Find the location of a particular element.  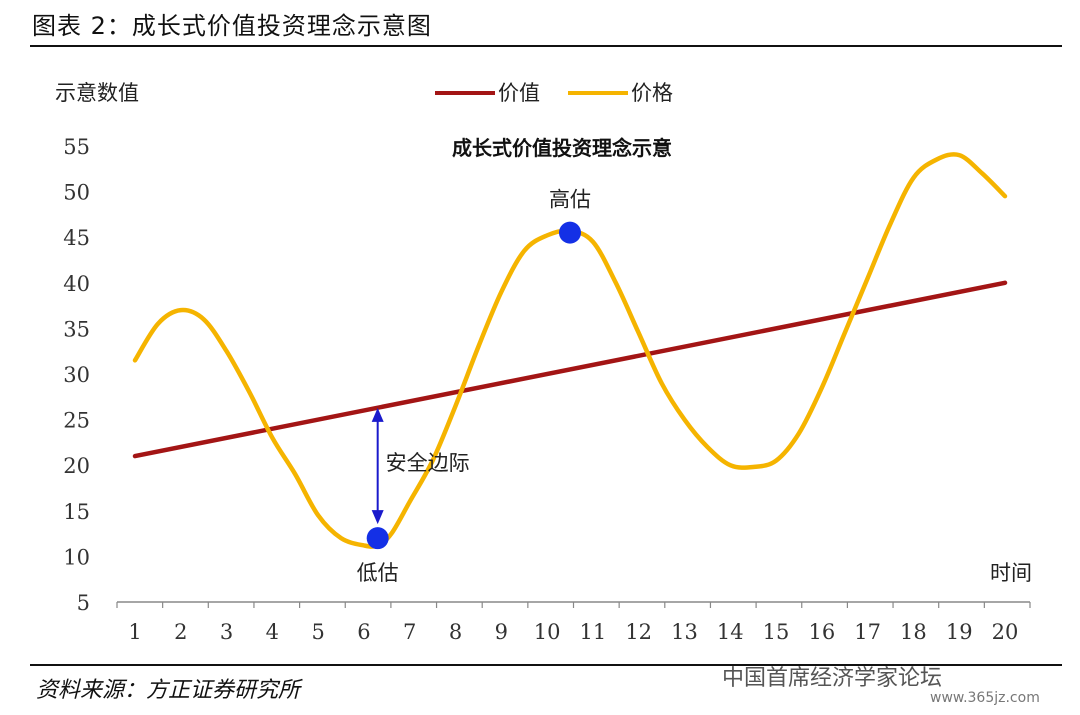

top-rule is located at coordinates (546, 46).